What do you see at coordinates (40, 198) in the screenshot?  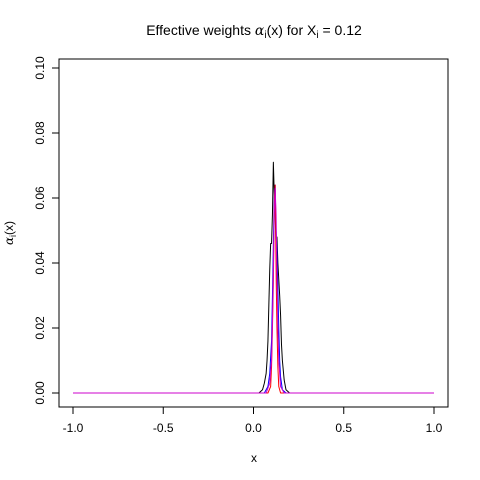 I see `y-tick-label: 0.06` at bounding box center [40, 198].